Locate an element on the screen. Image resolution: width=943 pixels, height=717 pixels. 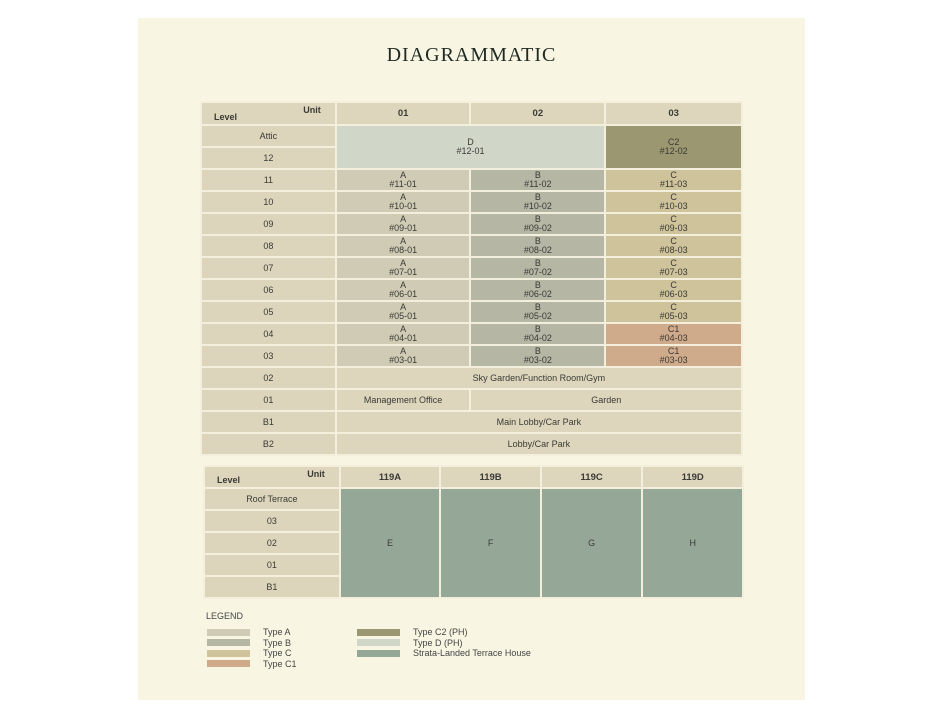
unit-number: #10-01 is located at coordinates (403, 206).